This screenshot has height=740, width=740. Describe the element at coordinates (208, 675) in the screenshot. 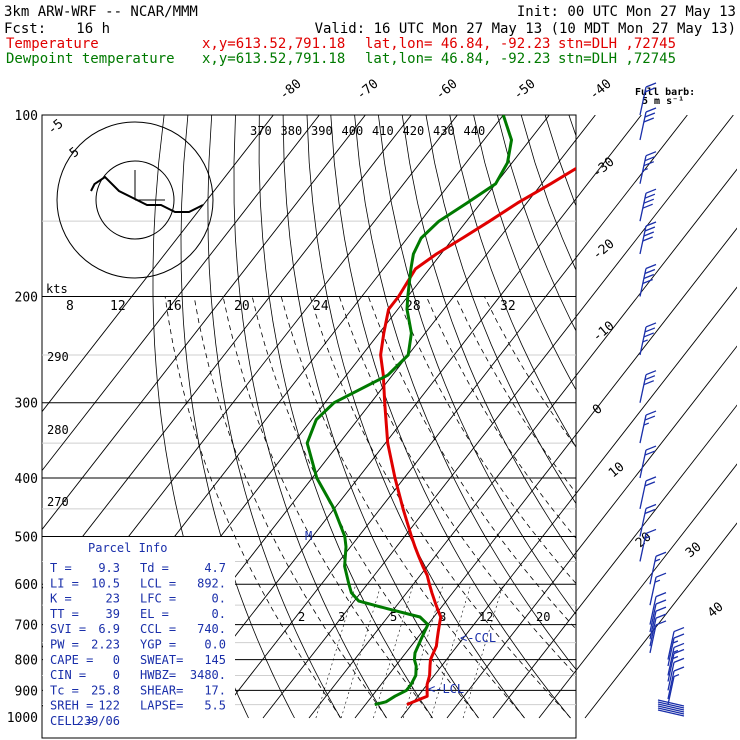

I see `parcel-info-cell: 3480.` at that location.